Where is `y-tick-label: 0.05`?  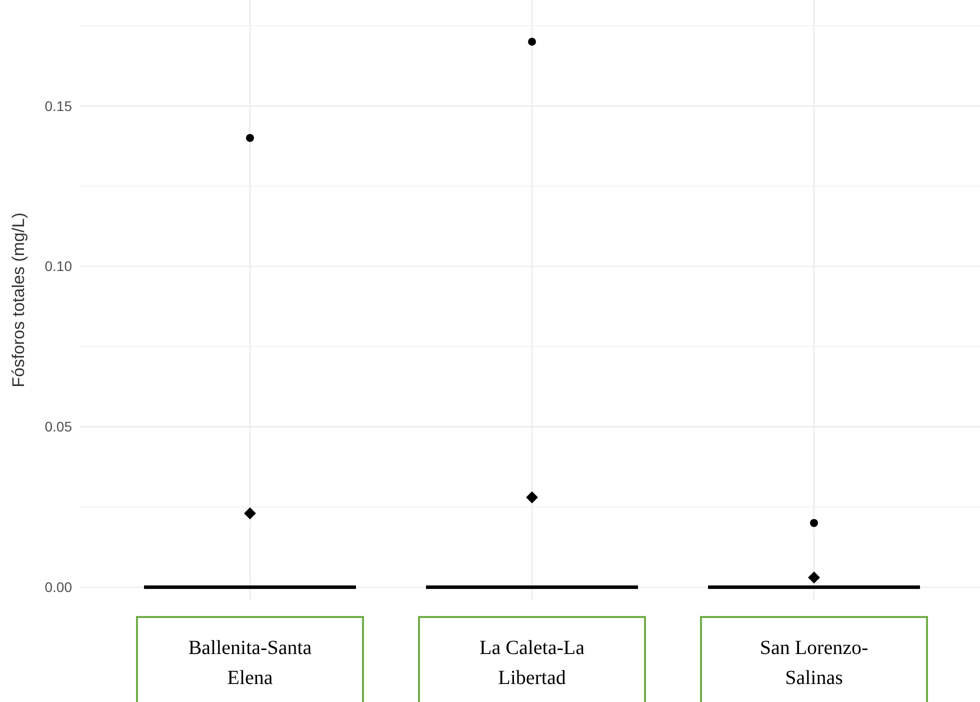
y-tick-label: 0.05 is located at coordinates (58, 426).